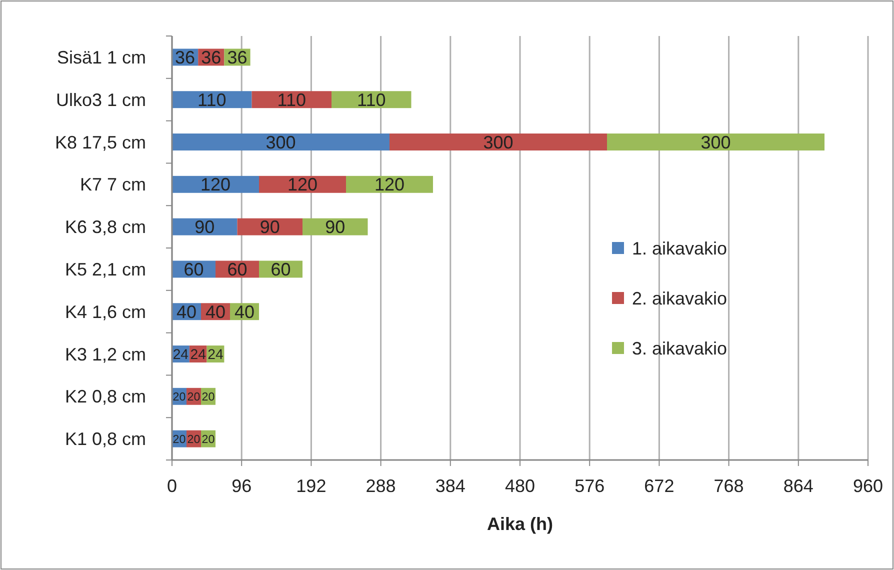 This screenshot has height=570, width=894. What do you see at coordinates (101, 100) in the screenshot?
I see `y-tick-label: Ulko3 1 cm` at bounding box center [101, 100].